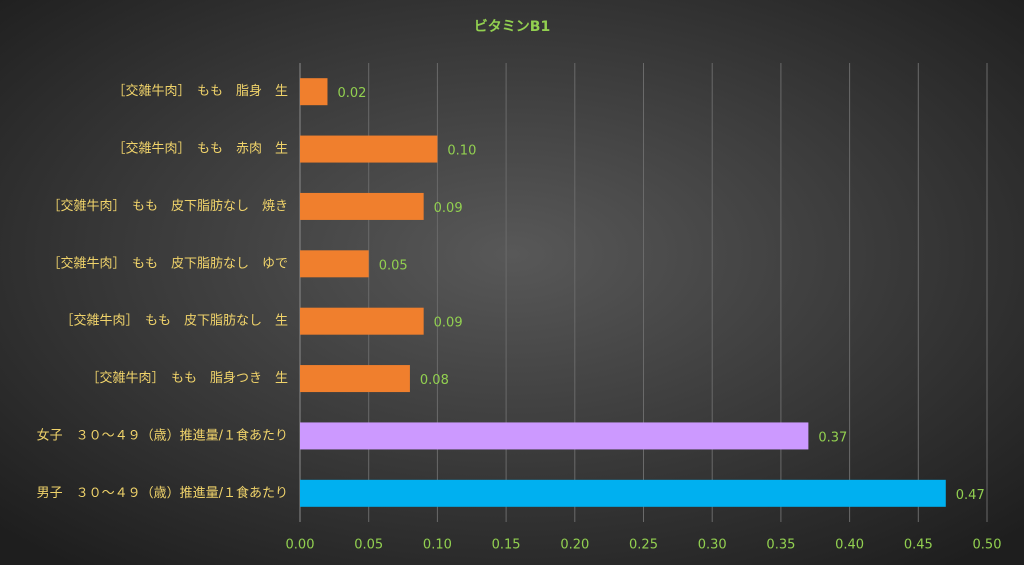  What do you see at coordinates (512, 27) in the screenshot?
I see `chart-title: ビタミンB1` at bounding box center [512, 27].